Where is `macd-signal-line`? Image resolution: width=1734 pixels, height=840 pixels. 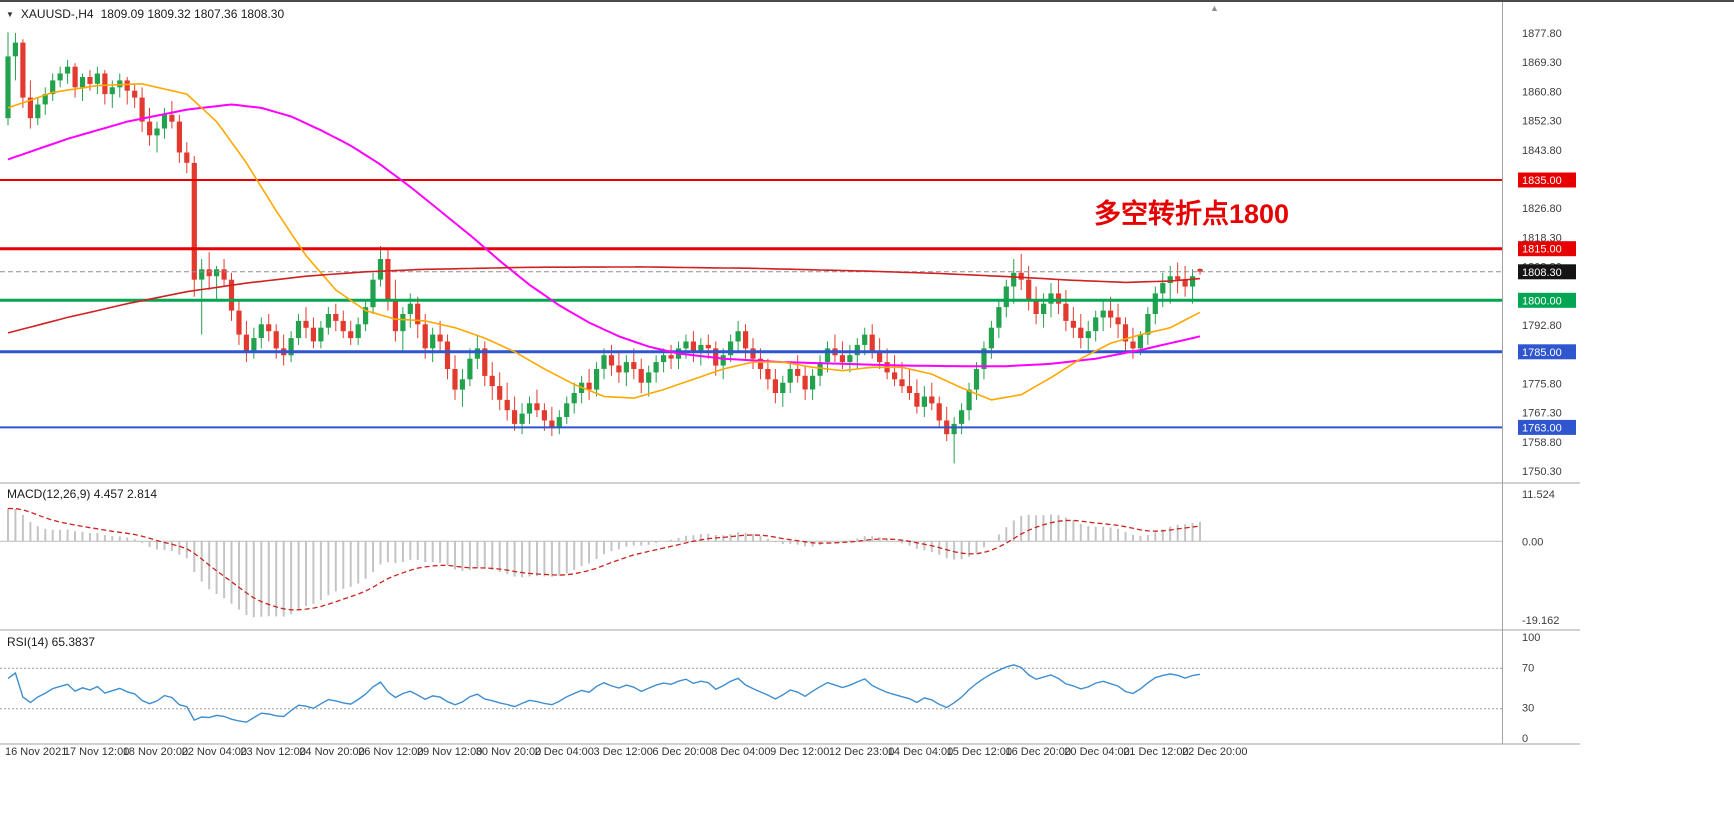 macd-signal-line is located at coordinates (604, 559).